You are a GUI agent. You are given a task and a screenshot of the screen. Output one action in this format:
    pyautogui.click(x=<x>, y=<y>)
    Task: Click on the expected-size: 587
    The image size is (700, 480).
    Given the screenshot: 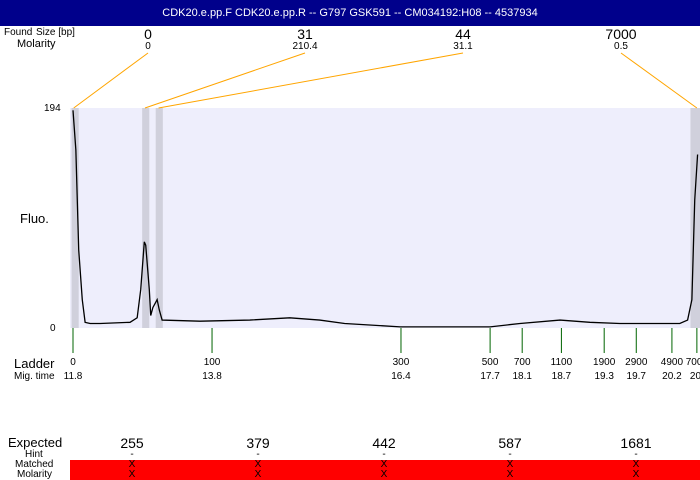 What is the action you would take?
    pyautogui.click(x=510, y=443)
    